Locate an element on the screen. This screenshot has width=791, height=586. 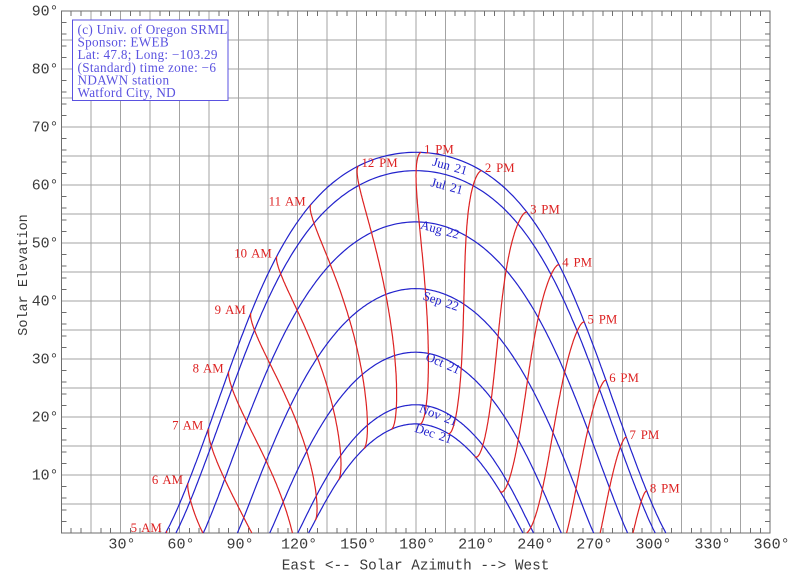
svg-text: 8 PM is located at coordinates (665, 488).